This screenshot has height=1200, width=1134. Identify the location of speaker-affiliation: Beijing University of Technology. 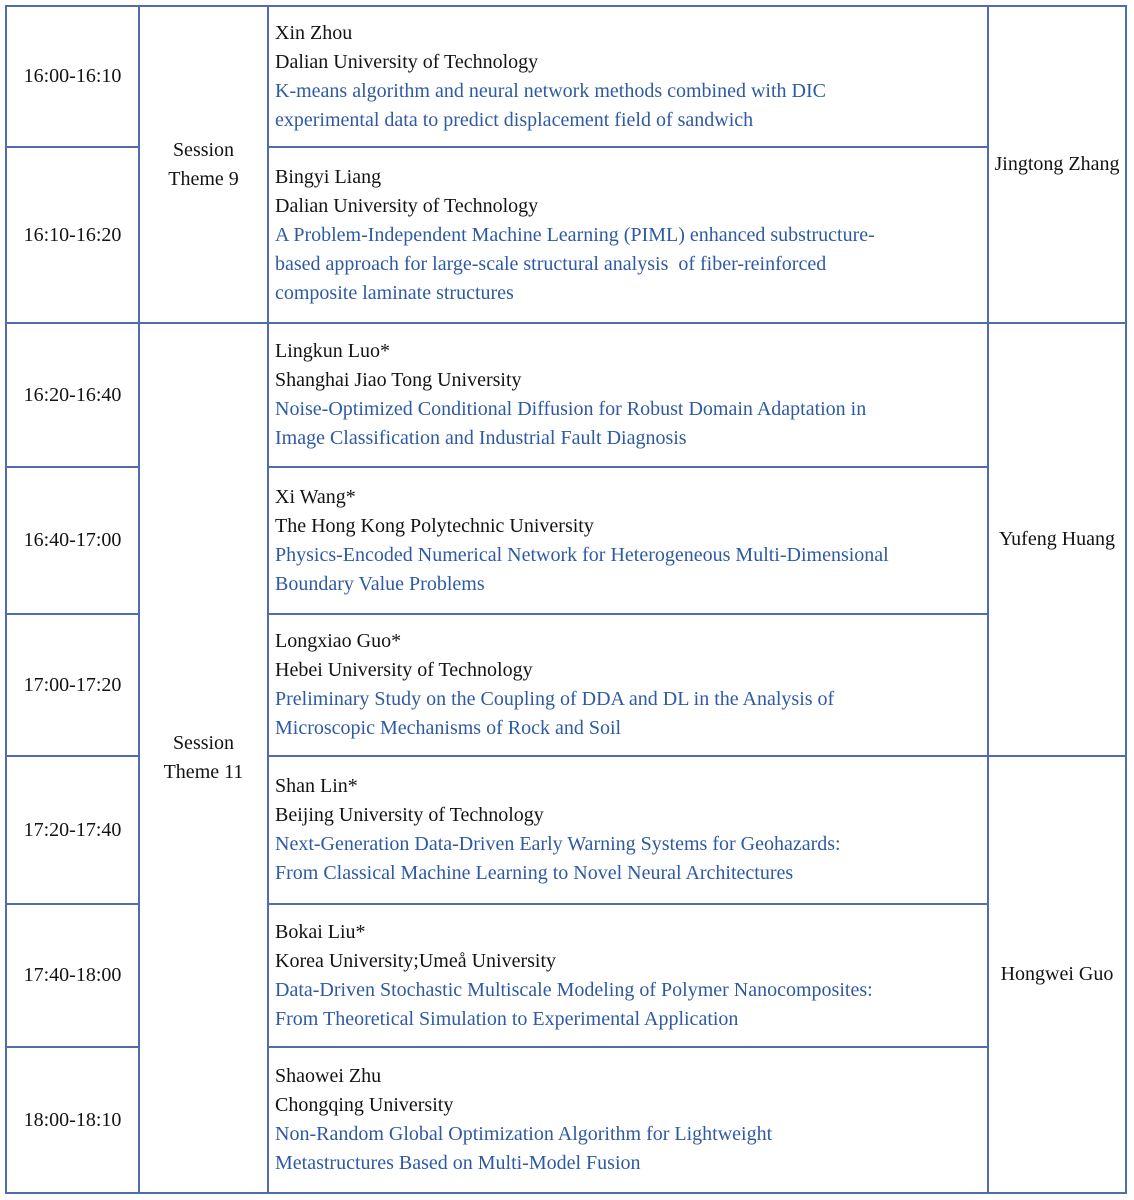
(409, 815).